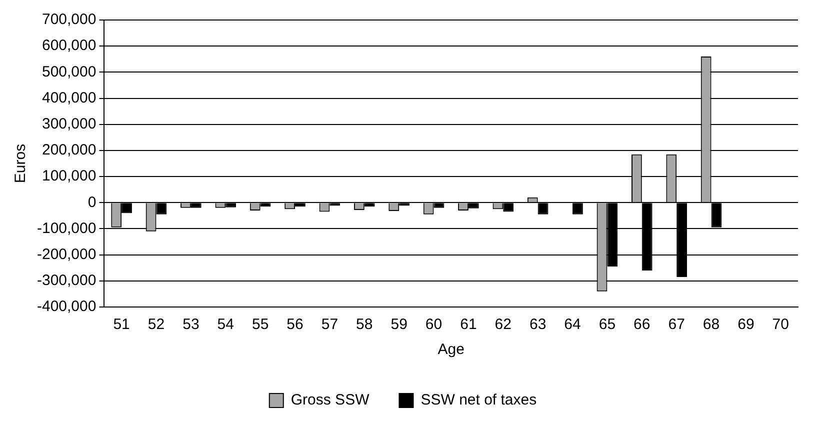 The width and height of the screenshot is (820, 430). What do you see at coordinates (21, 164) in the screenshot?
I see `y-axis-title: Euros` at bounding box center [21, 164].